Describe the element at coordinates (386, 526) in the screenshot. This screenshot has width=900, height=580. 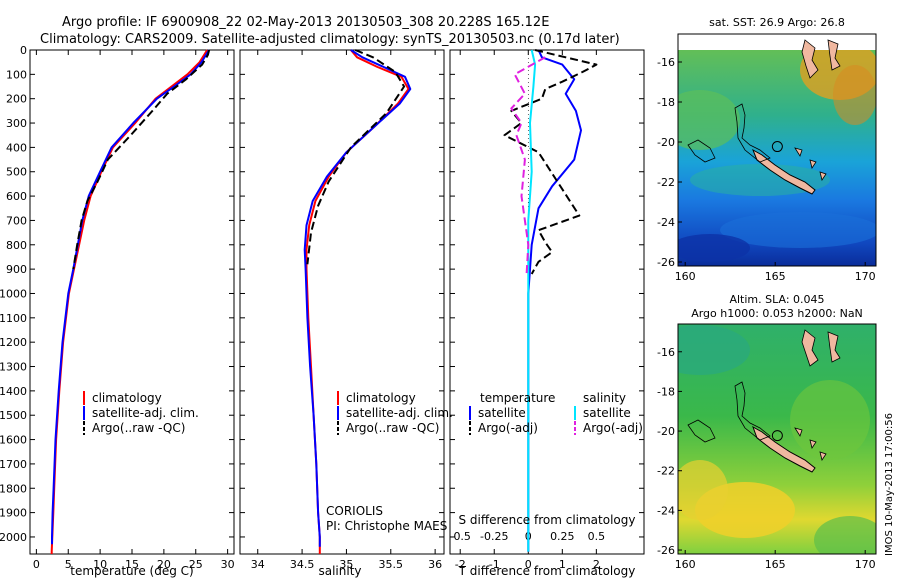
I see `pi-label: PI: Christophe MAES` at that location.